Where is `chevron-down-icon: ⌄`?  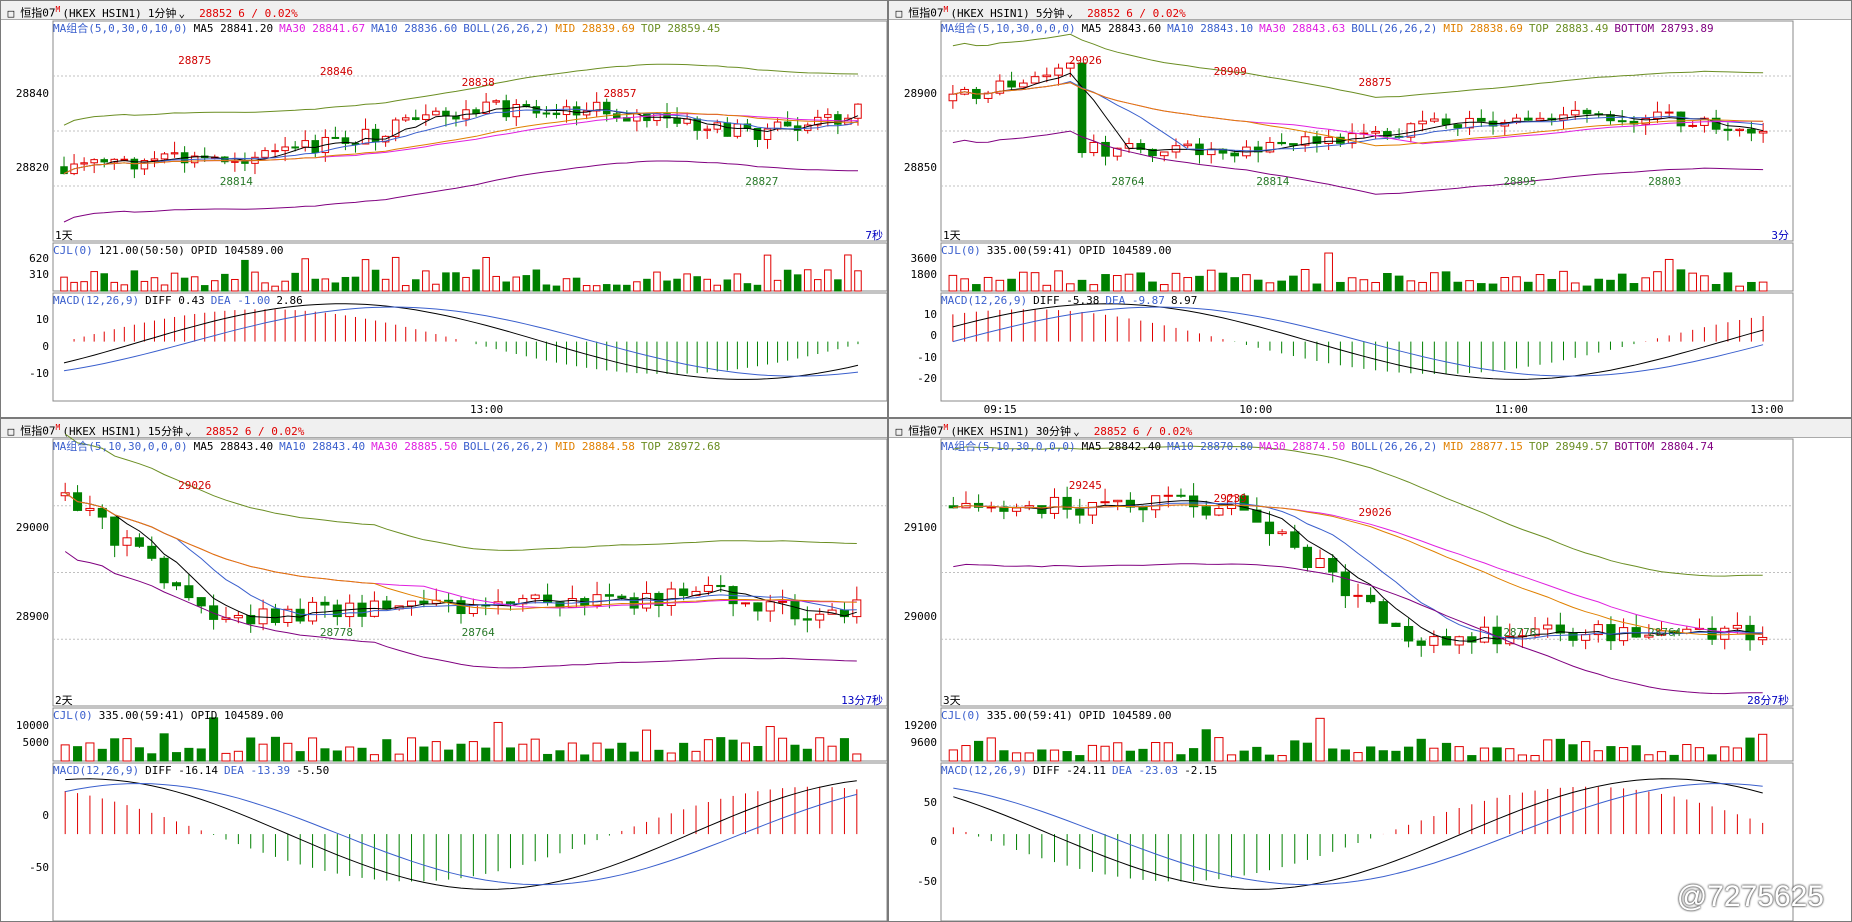
chevron-down-icon: ⌄ is located at coordinates (182, 13).